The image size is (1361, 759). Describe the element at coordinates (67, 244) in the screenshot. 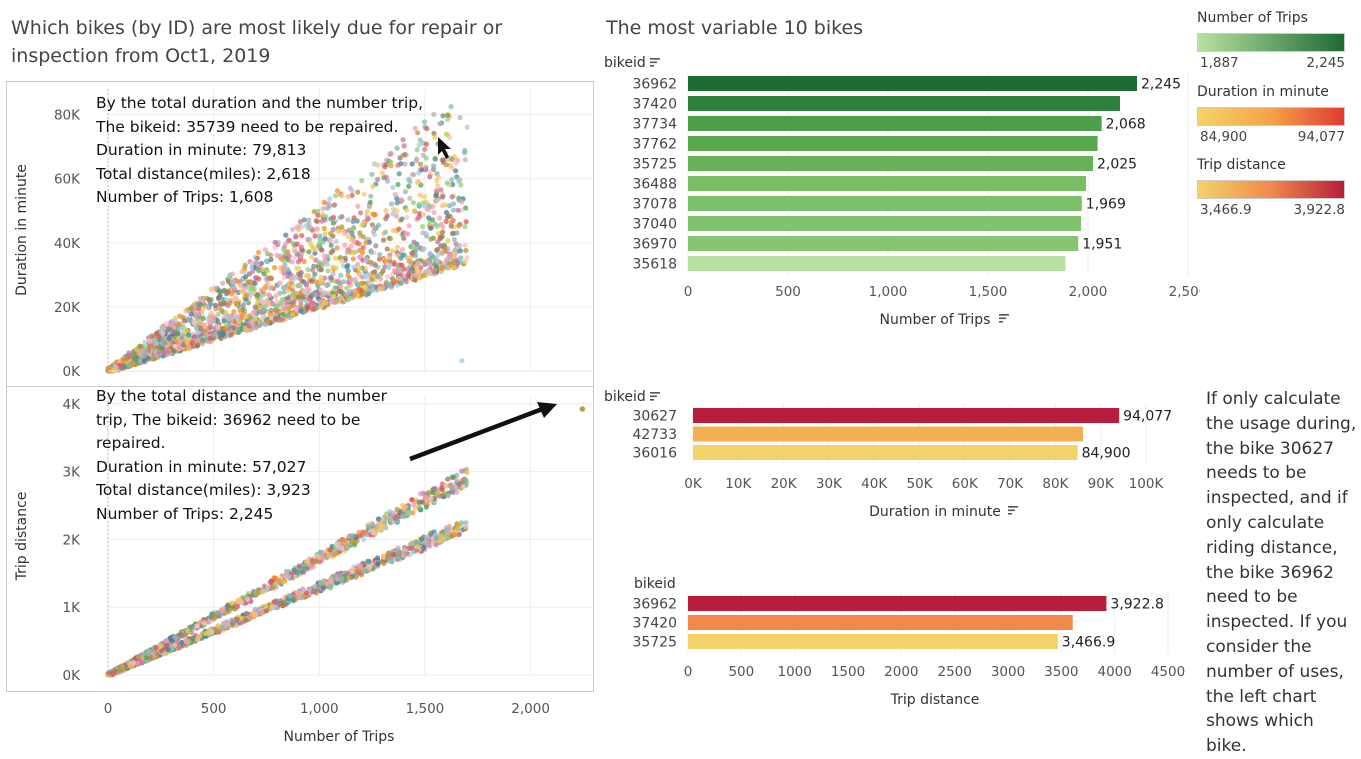

I see `y-tick-label: 40K` at that location.